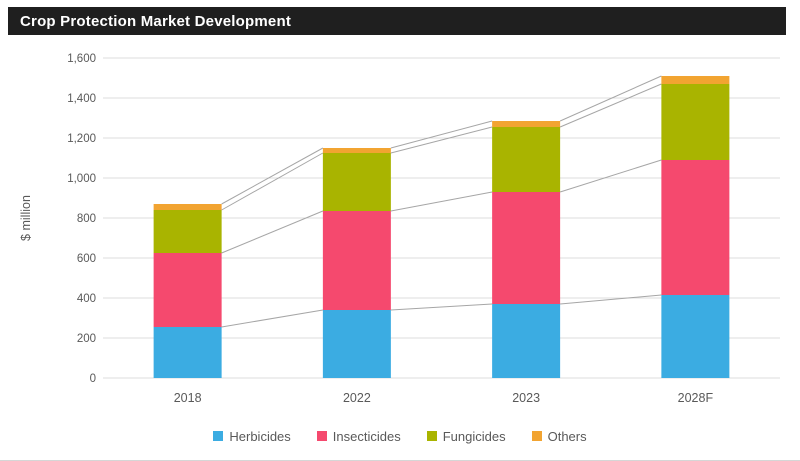 This screenshot has width=800, height=461. I want to click on x-tick-label: 2018, so click(188, 398).